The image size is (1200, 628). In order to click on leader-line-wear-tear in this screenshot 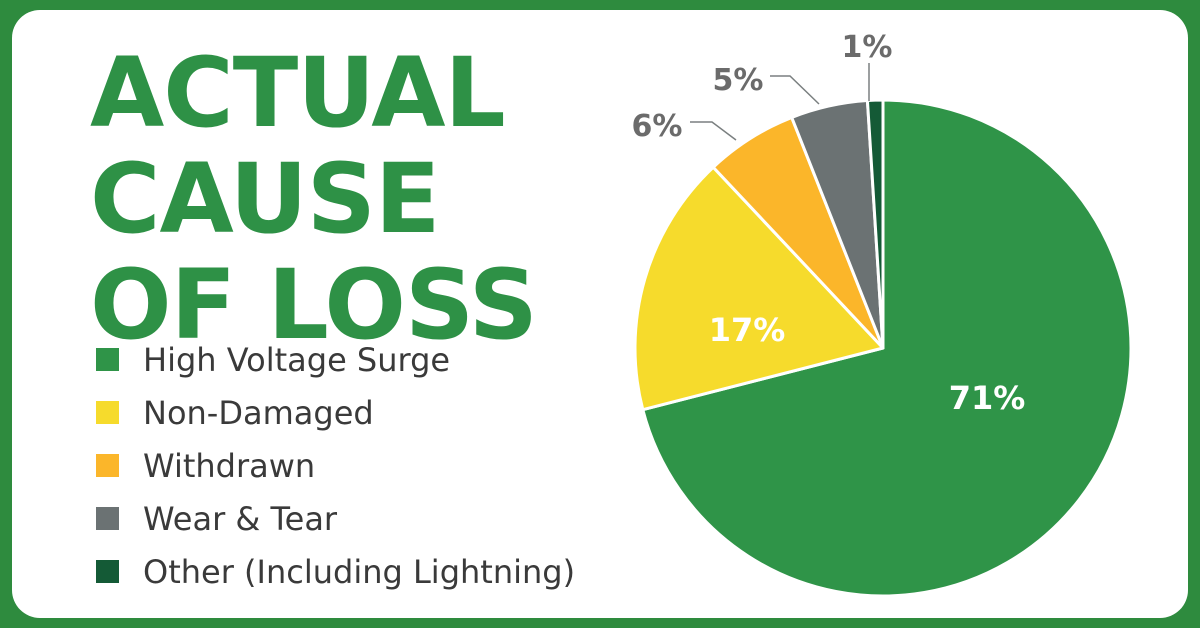, I will do `click(795, 90)`.